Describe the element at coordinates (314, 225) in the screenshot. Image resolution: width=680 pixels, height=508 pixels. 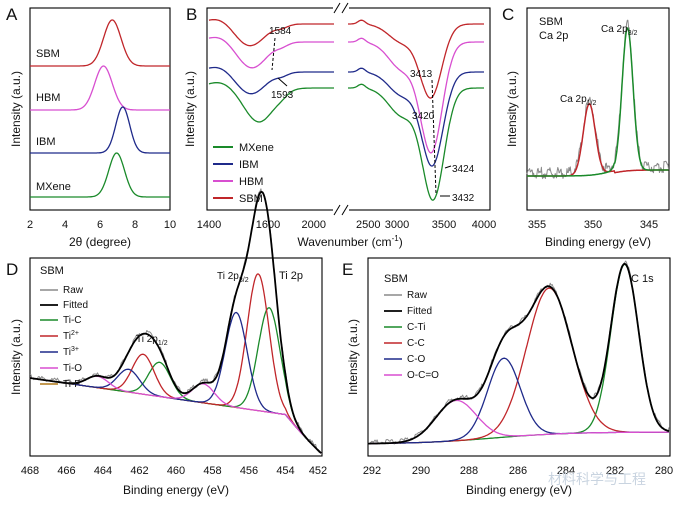
I see `panel-b-xtick: 2000` at that location.